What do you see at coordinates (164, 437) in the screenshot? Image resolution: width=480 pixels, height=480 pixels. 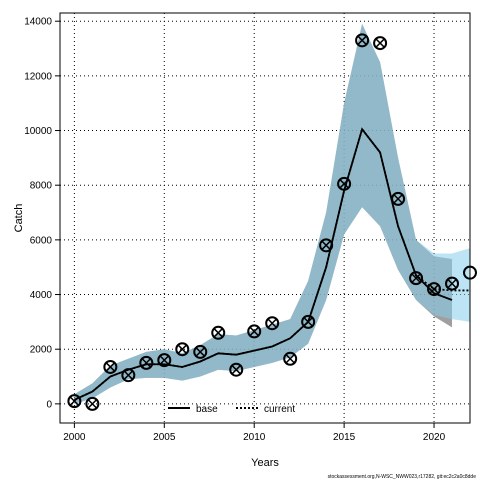 I see `x-tick-label: 2005` at bounding box center [164, 437].